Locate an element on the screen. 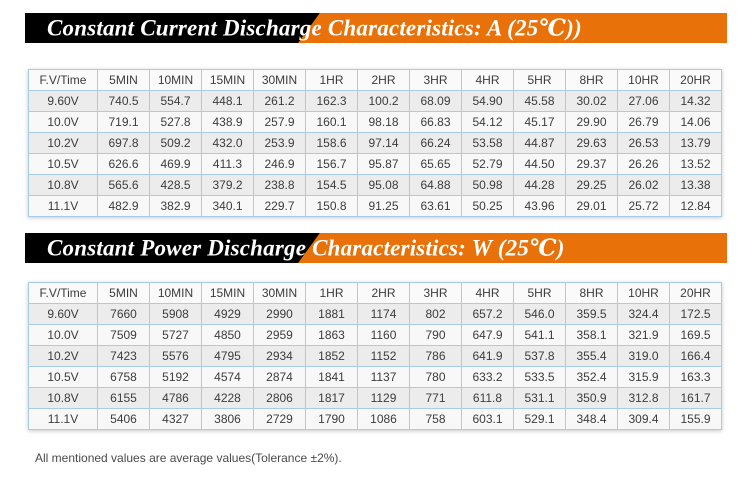  table-cell: 261.2 is located at coordinates (279, 101).